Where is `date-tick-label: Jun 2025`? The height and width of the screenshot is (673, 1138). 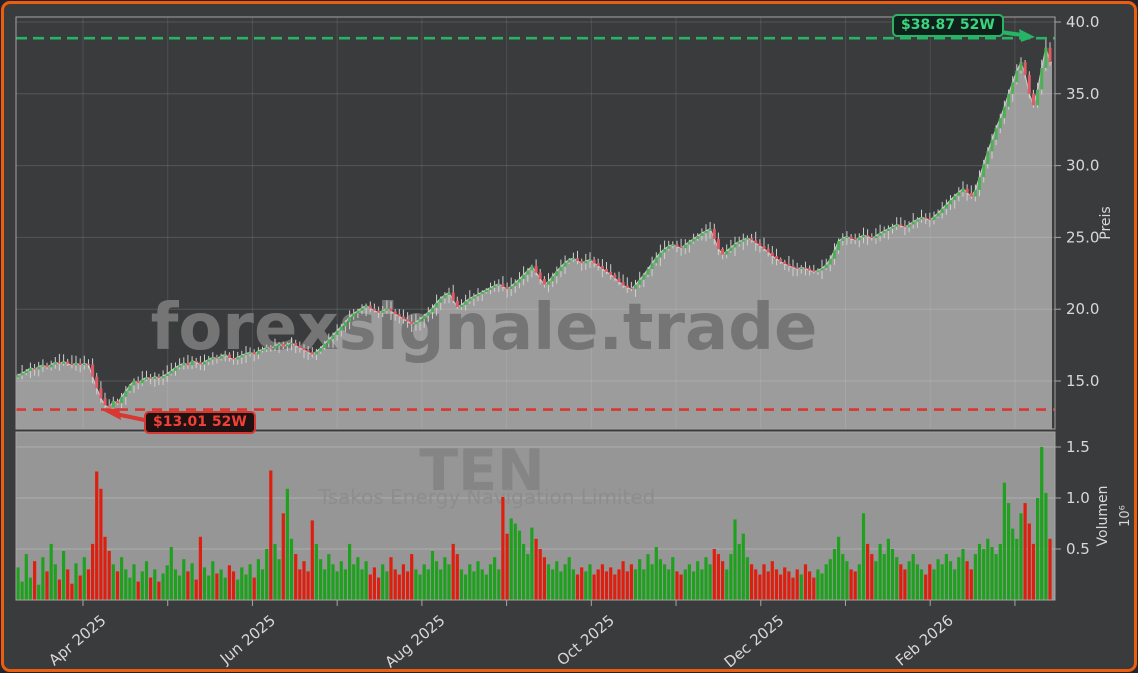 date-tick-label: Jun 2025 is located at coordinates (247, 639).